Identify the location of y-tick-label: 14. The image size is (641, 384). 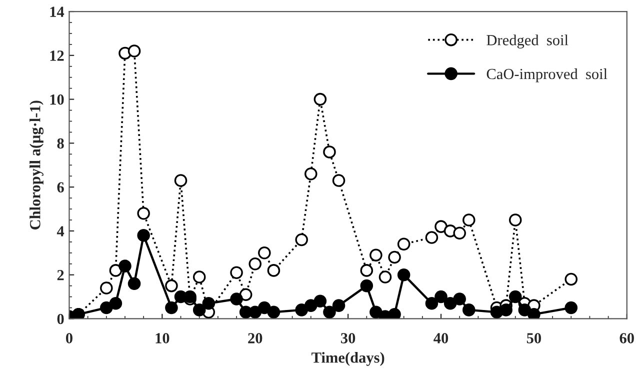
(57, 11).